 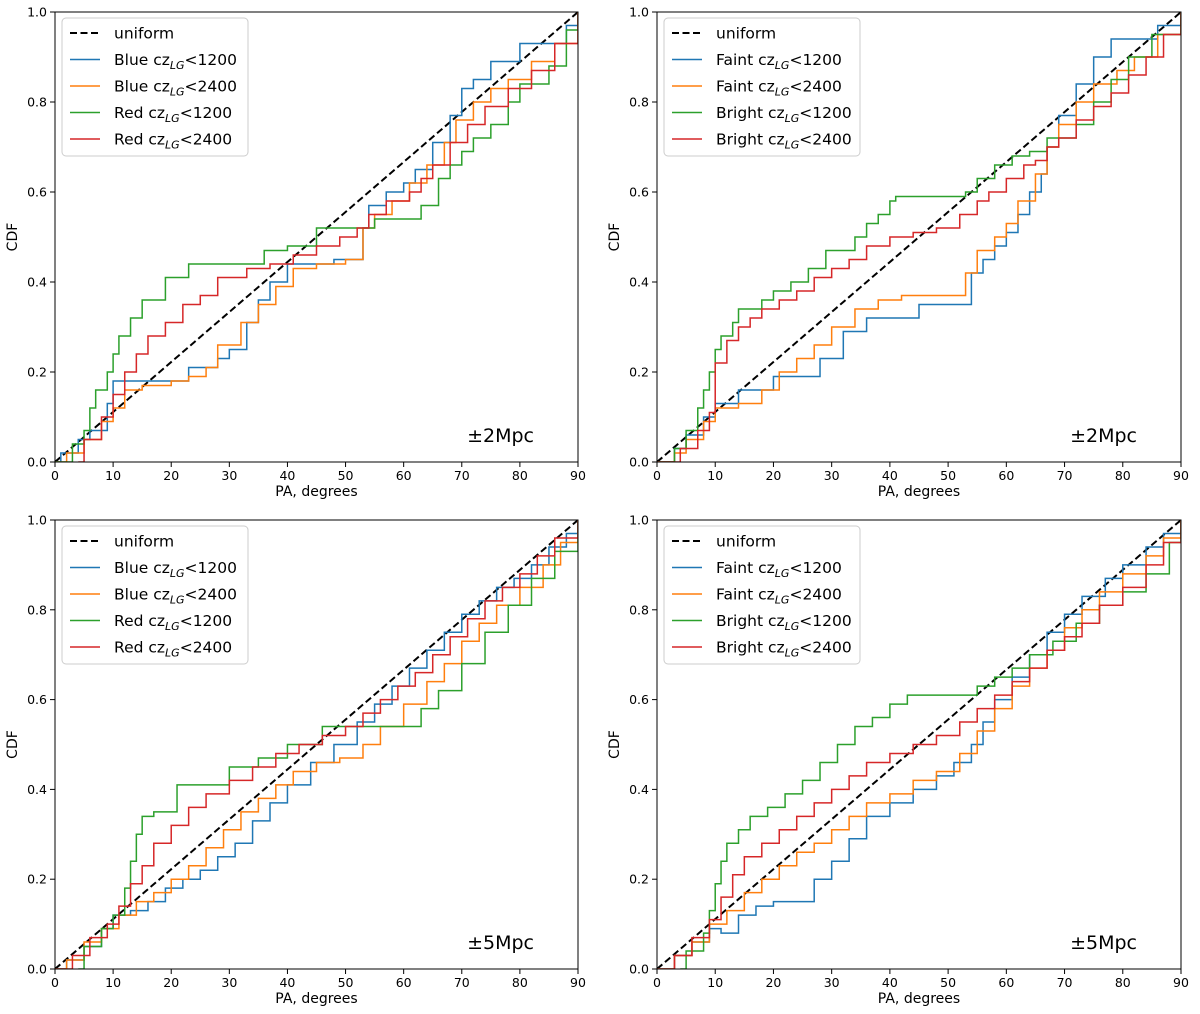 What do you see at coordinates (142, 87) in the screenshot?
I see `legend-label-main: Blue cz` at bounding box center [142, 87].